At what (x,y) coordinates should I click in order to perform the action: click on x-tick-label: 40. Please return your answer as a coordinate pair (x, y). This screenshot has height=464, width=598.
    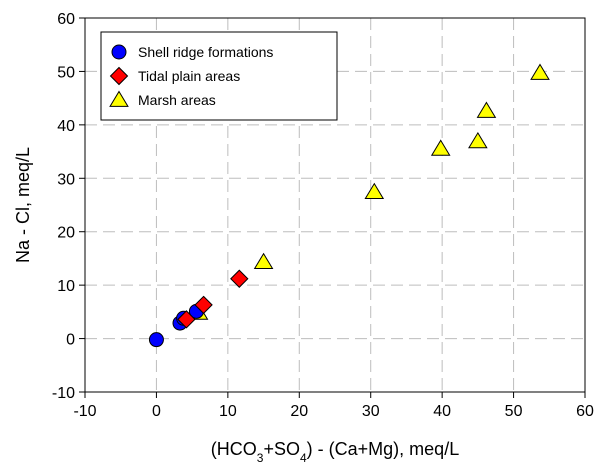
    Looking at the image, I should click on (442, 411).